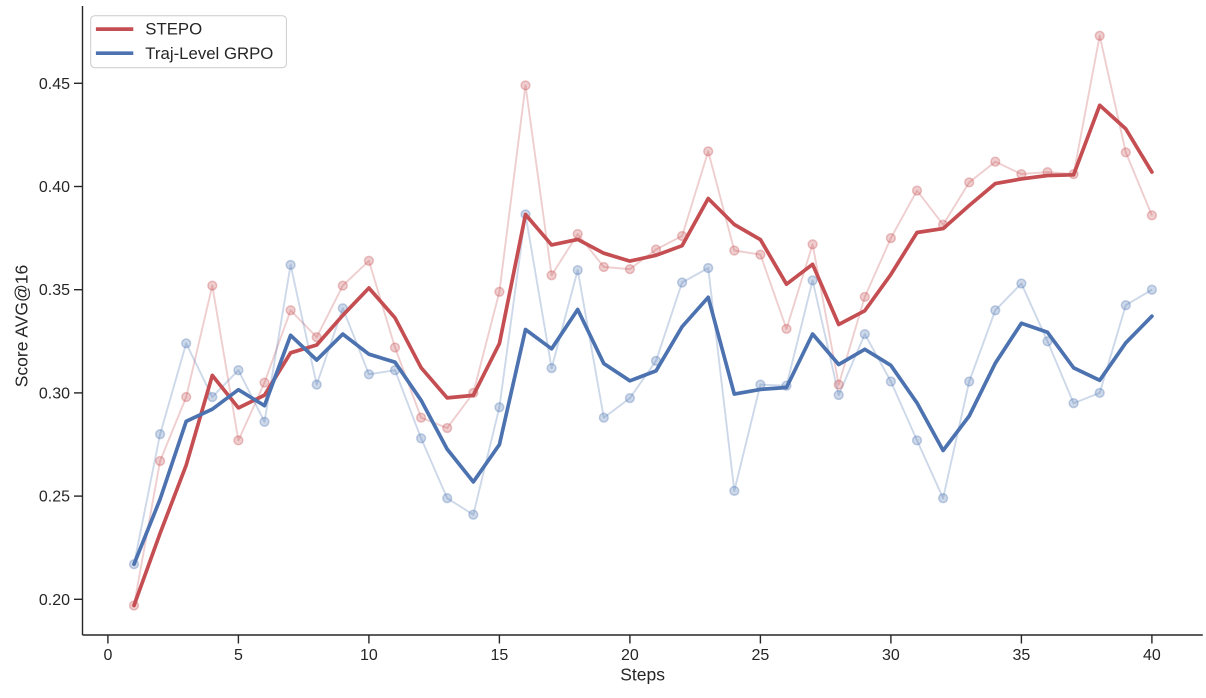 This screenshot has height=698, width=1206. I want to click on svg-text: 35, so click(1022, 655).